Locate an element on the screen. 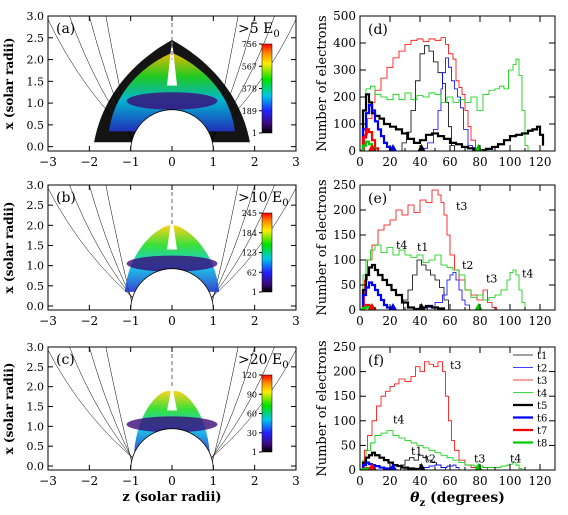 The width and height of the screenshot is (568, 515). x-tick-label: −1 is located at coordinates (131, 162).